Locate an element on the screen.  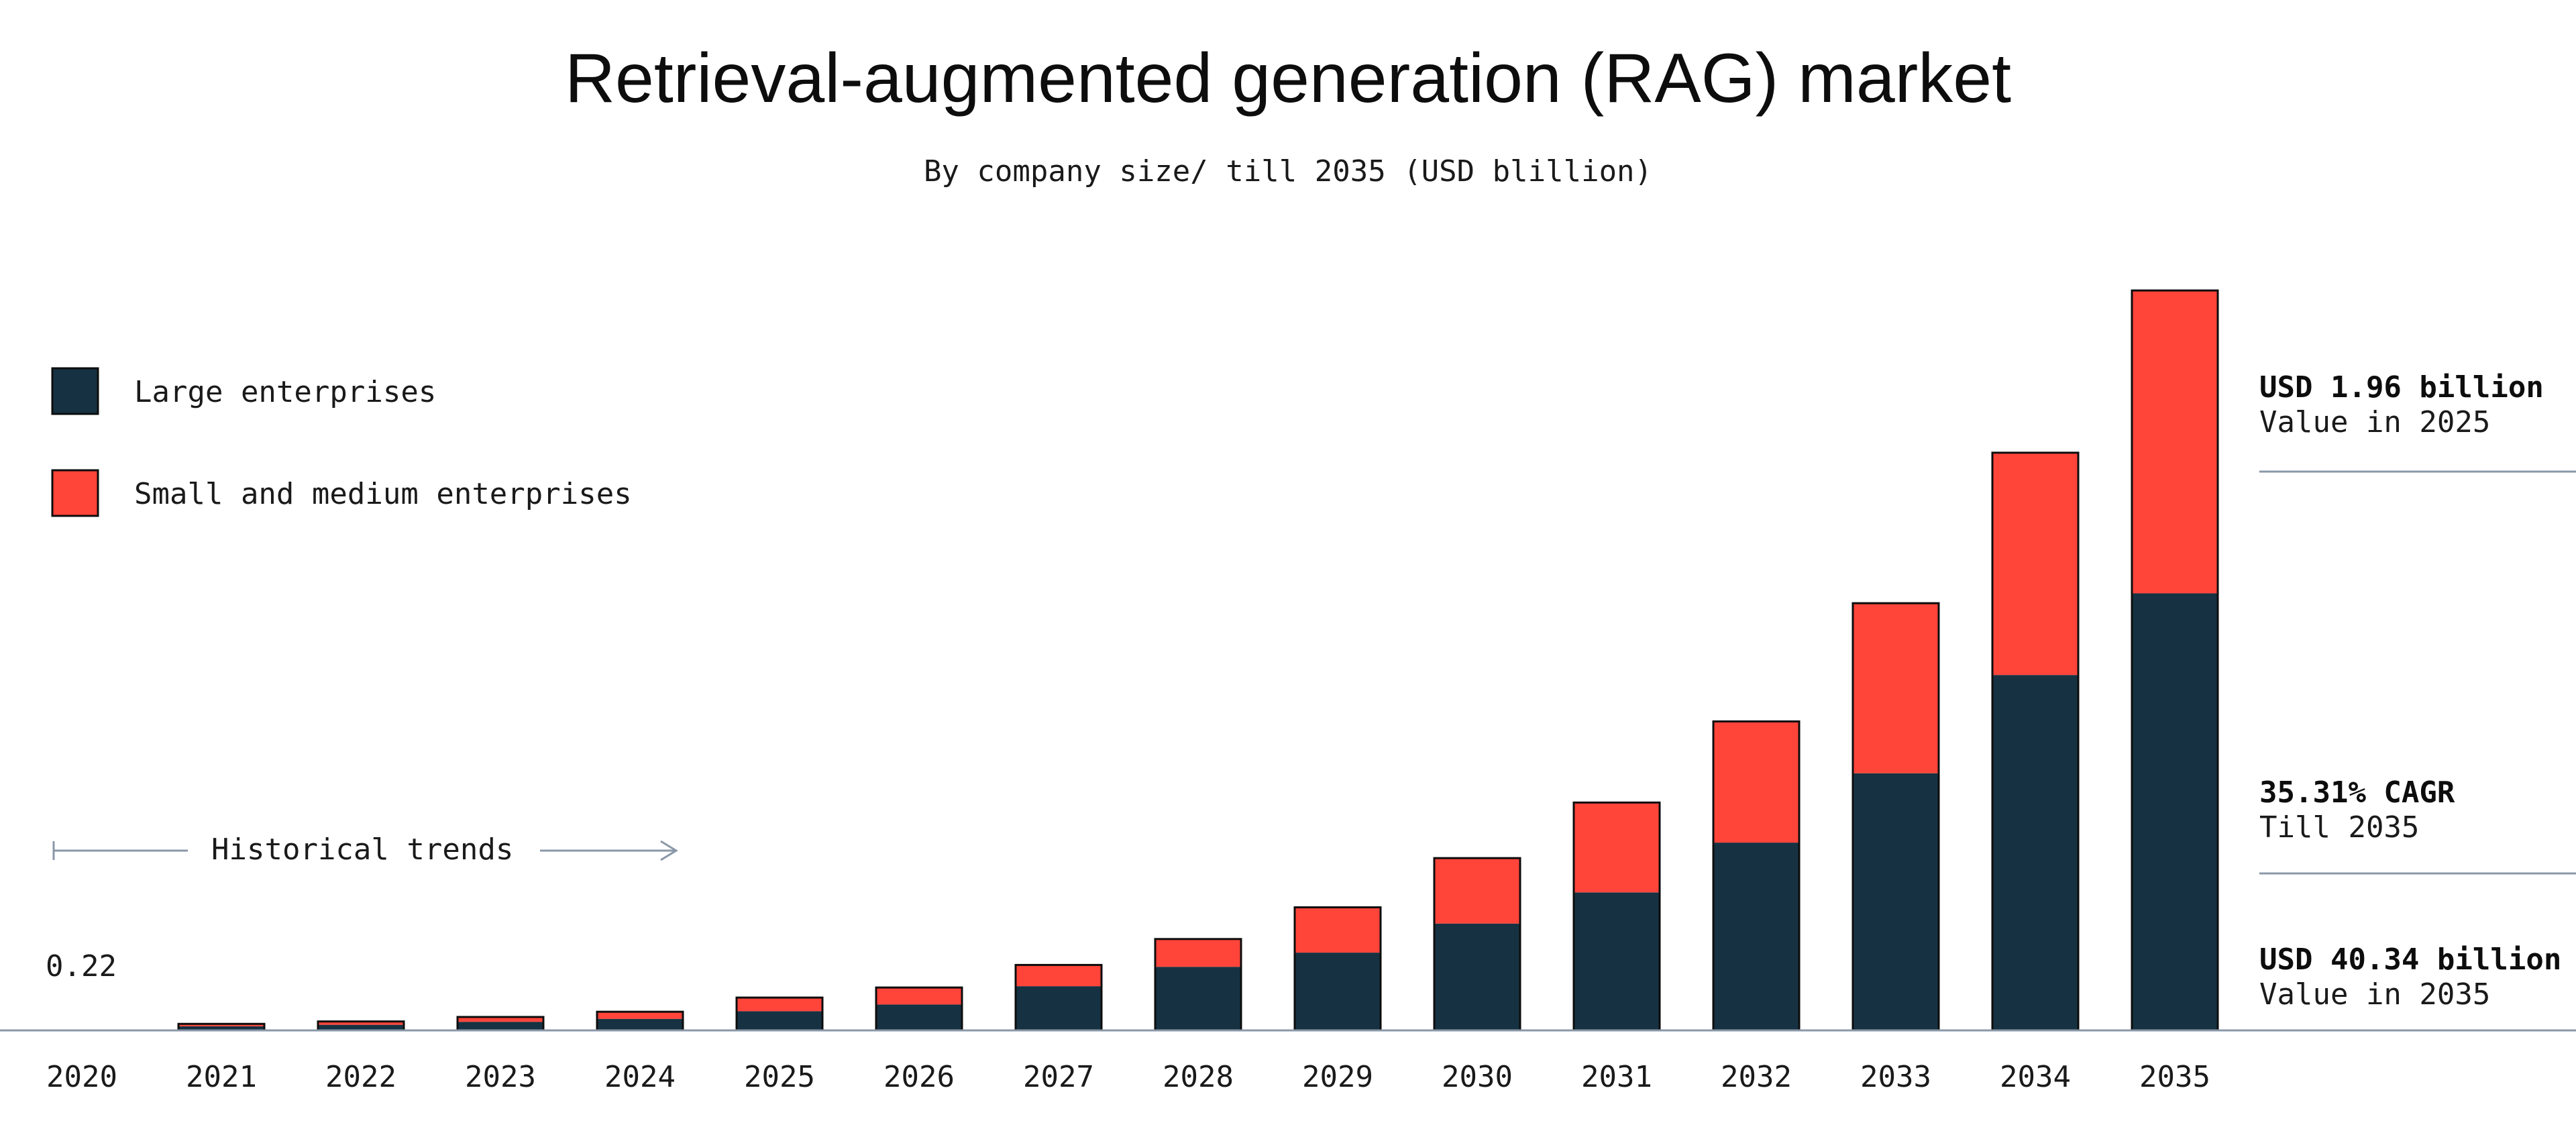
bar-segment-2024-sme is located at coordinates (640, 1015).